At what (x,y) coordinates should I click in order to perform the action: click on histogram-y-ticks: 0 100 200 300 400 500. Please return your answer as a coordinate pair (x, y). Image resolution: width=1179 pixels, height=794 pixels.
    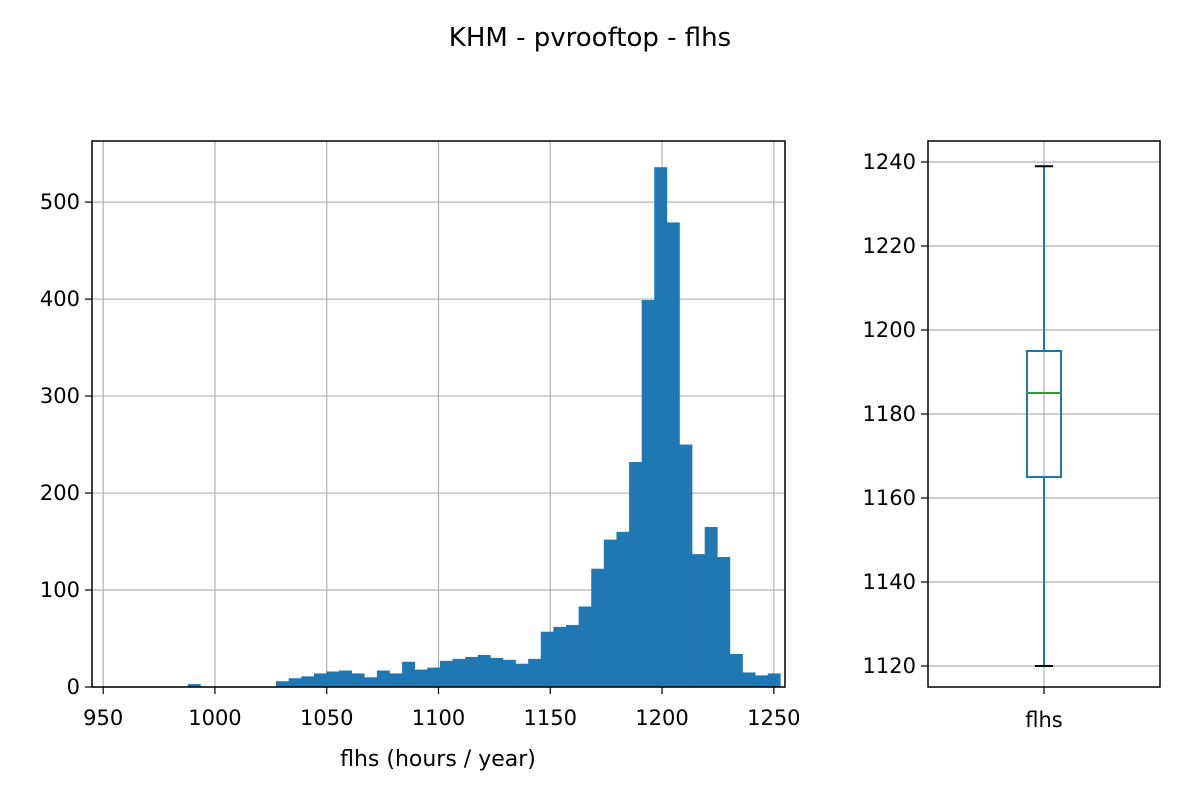
    Looking at the image, I should click on (66, 444).